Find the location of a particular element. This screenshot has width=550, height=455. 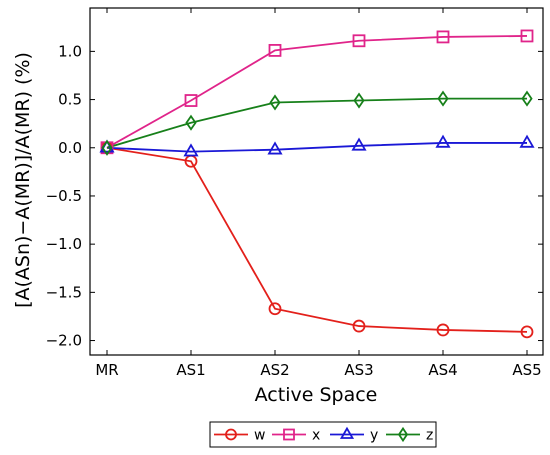

y-tick-label: 1.0 is located at coordinates (70, 51).